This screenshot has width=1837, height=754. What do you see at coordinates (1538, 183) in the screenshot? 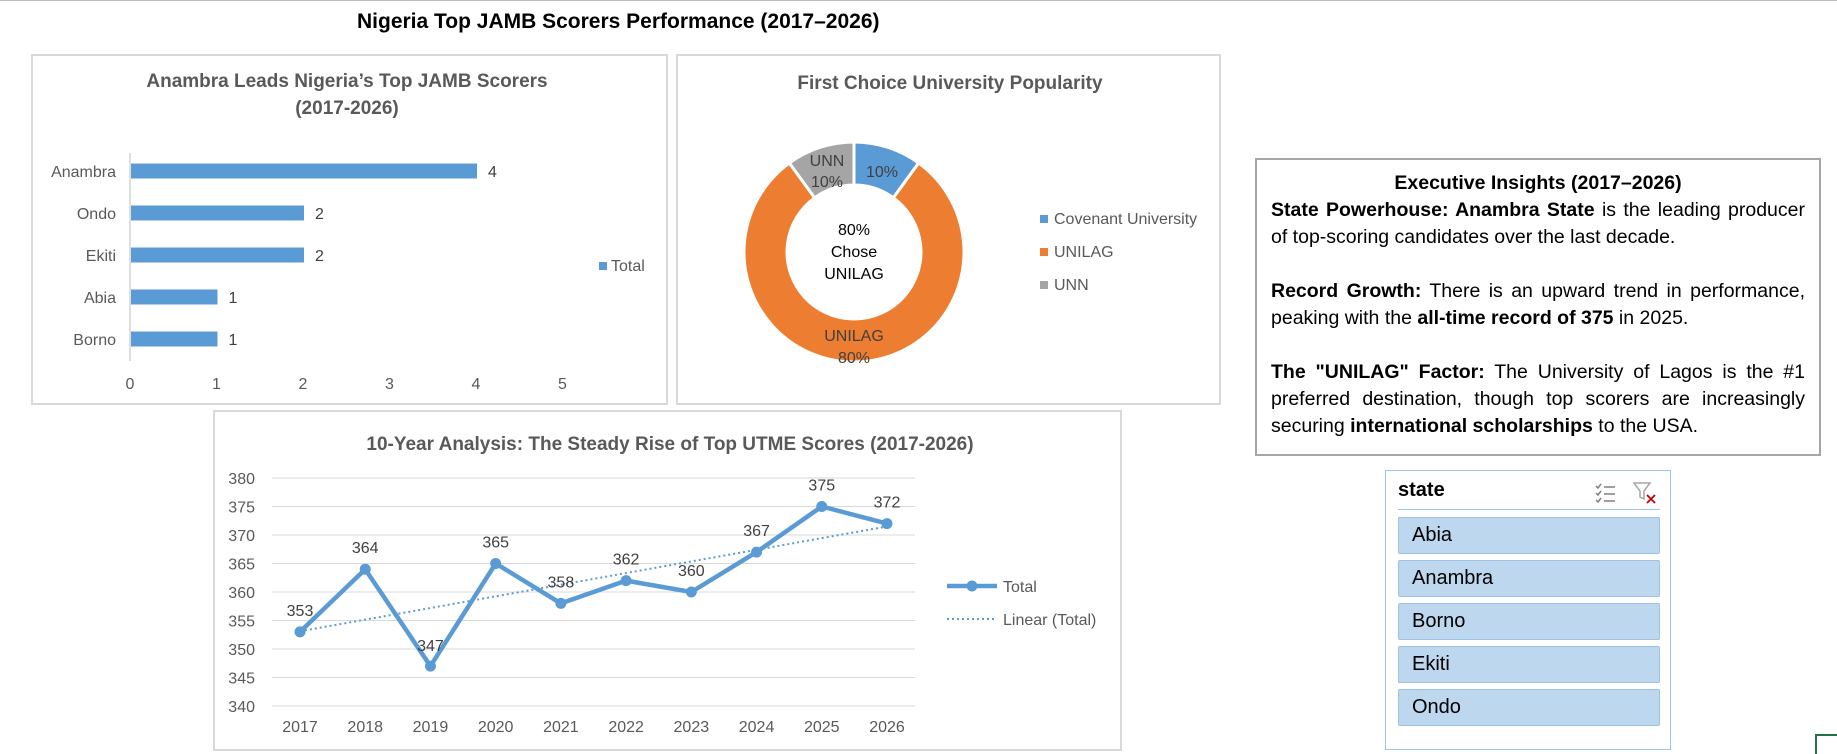
I see `insights-title: Executive Insights (2017–2026)` at bounding box center [1538, 183].